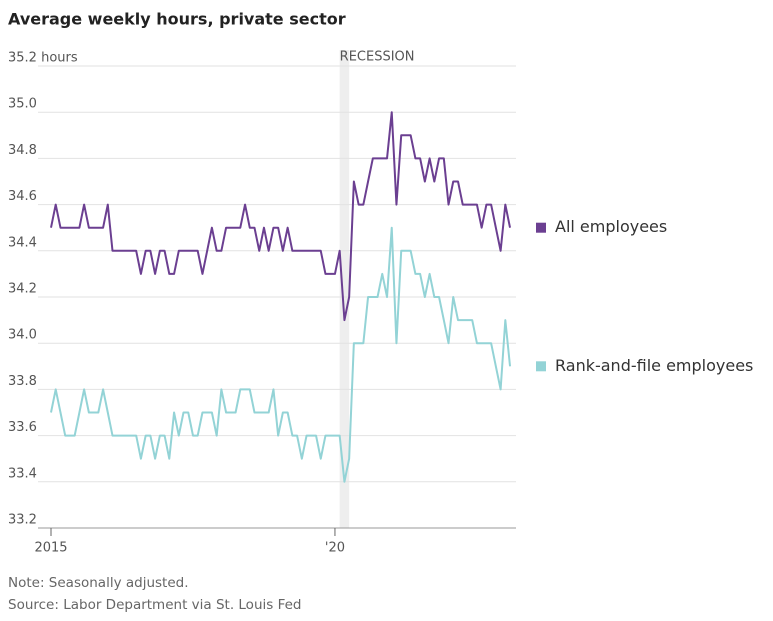  I want to click on note: Note: Seasonally adjusted., so click(98, 583).